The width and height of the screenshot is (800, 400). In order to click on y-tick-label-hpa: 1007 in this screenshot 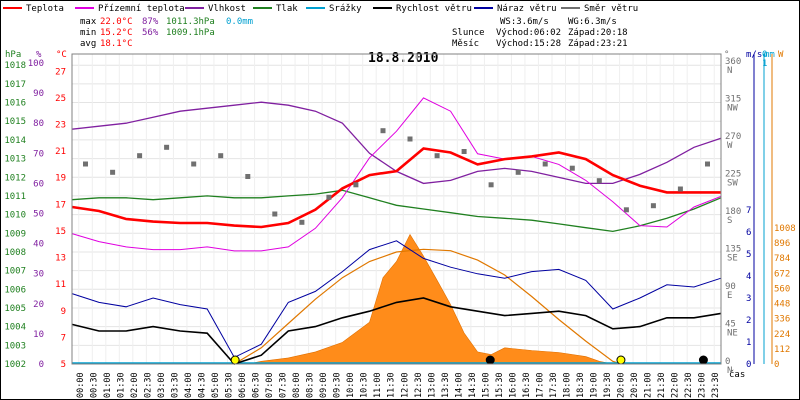, I will do `click(15, 272)`.